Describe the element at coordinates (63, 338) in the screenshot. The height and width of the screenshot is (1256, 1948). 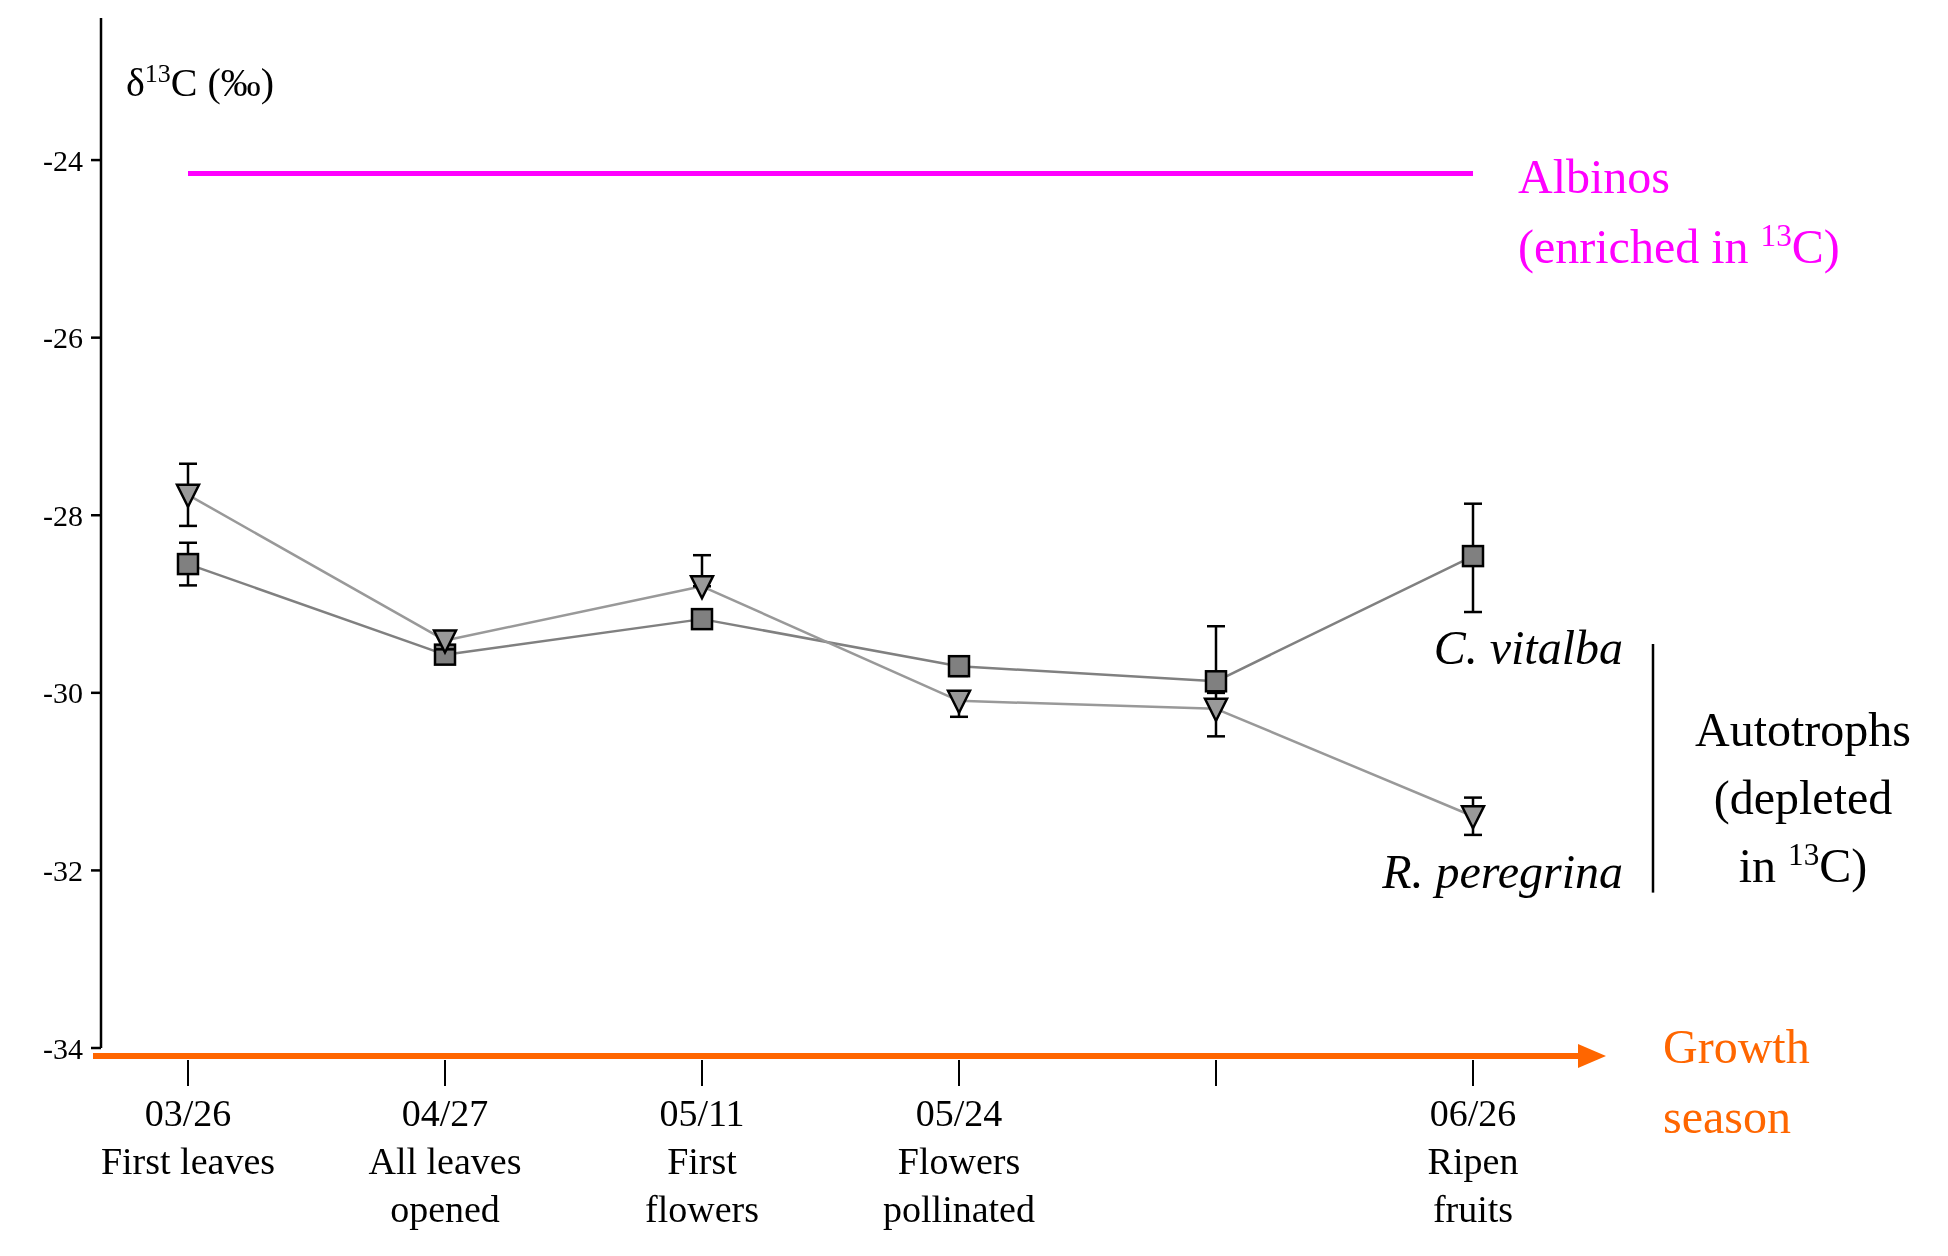
I see `y-tick-label: -26` at that location.